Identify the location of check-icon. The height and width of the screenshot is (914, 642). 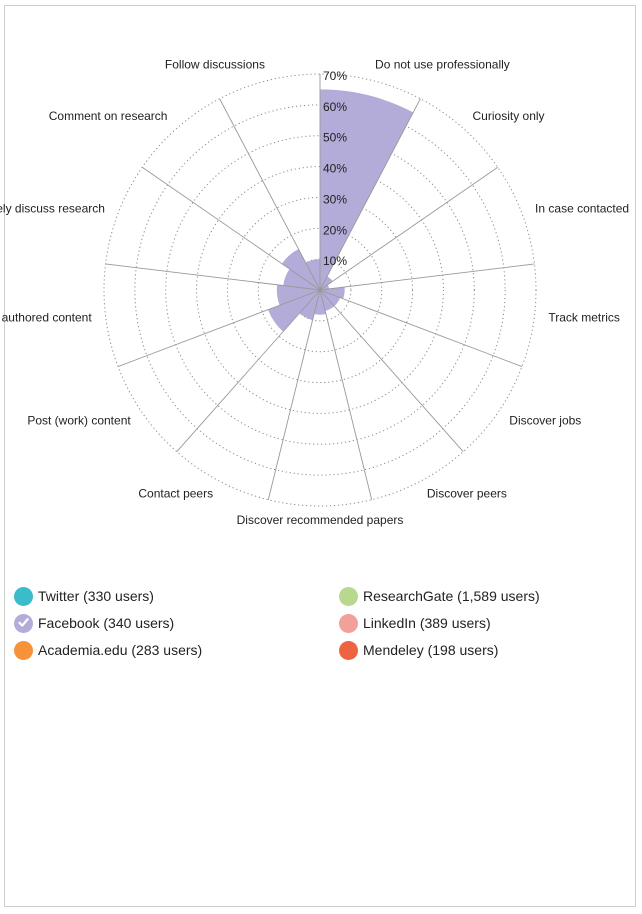
(23, 622).